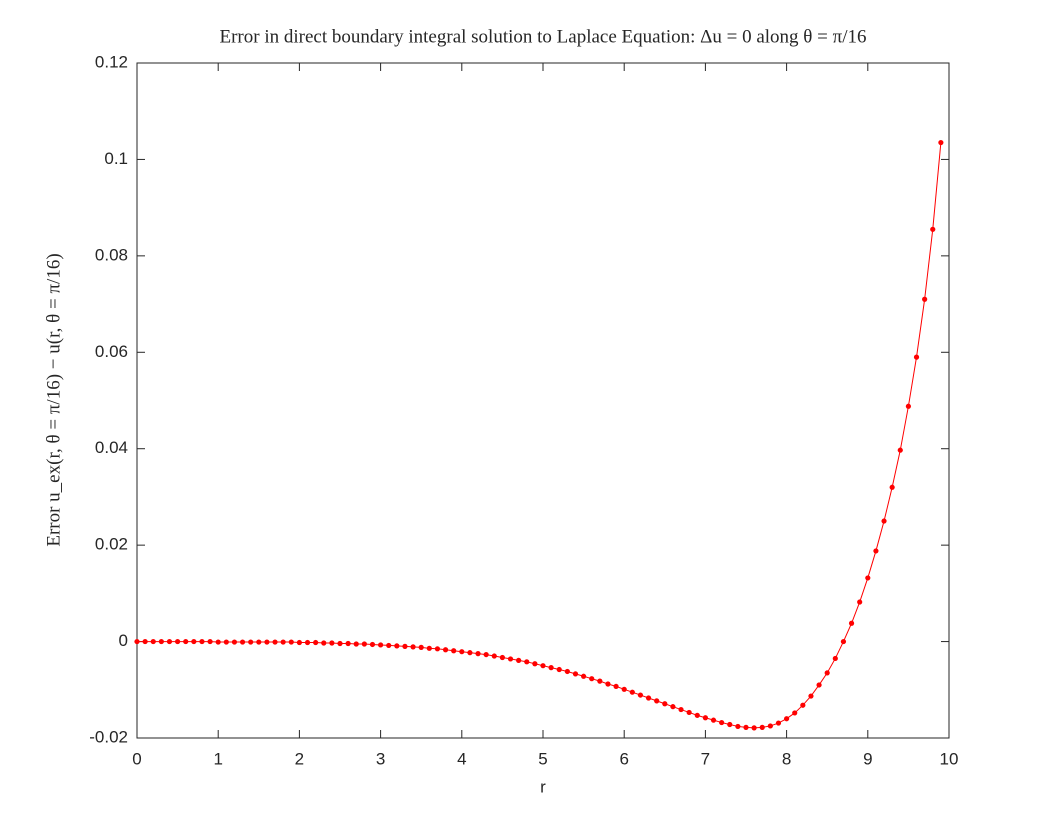 This screenshot has width=1050, height=835. Describe the element at coordinates (623, 758) in the screenshot. I see `x-tick-label: 6` at that location.